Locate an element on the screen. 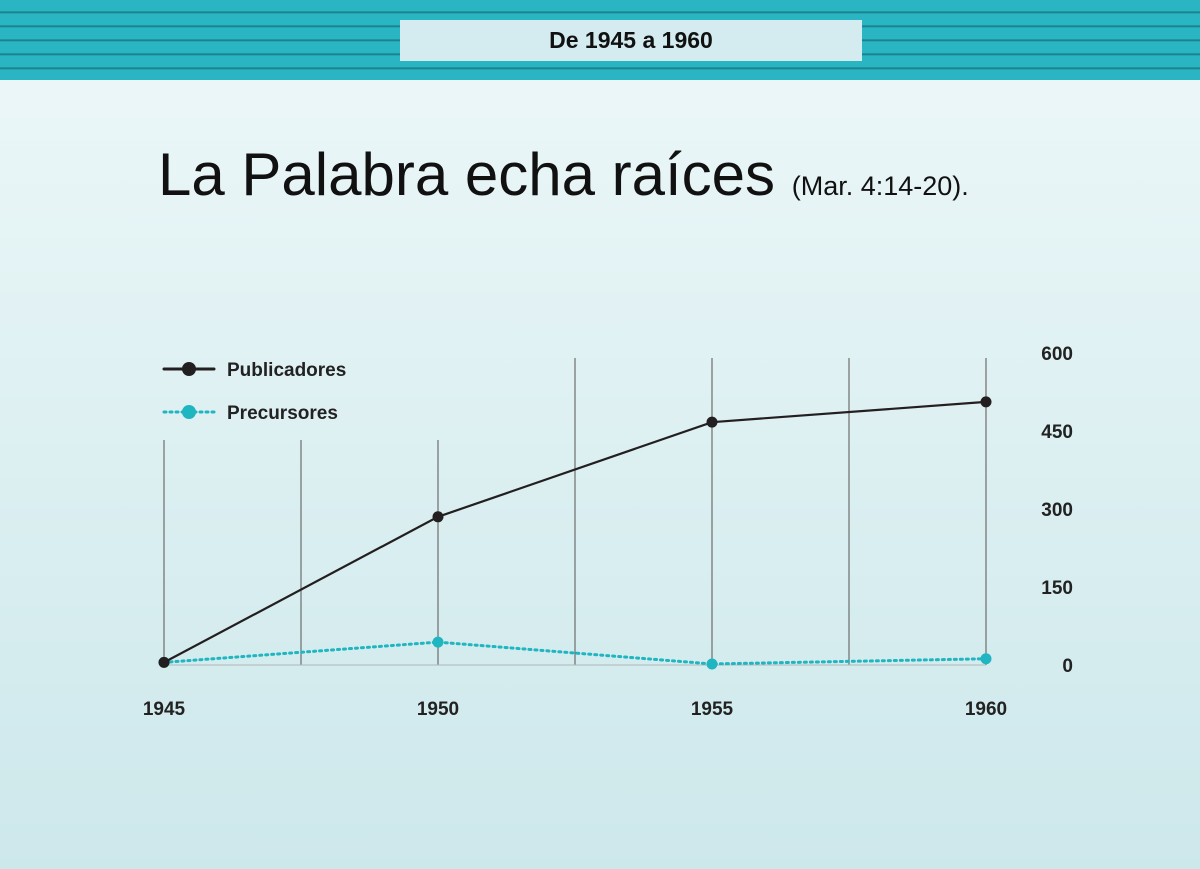 The height and width of the screenshot is (869, 1200). title-reference: (Mar. 4:14-20). is located at coordinates (880, 186).